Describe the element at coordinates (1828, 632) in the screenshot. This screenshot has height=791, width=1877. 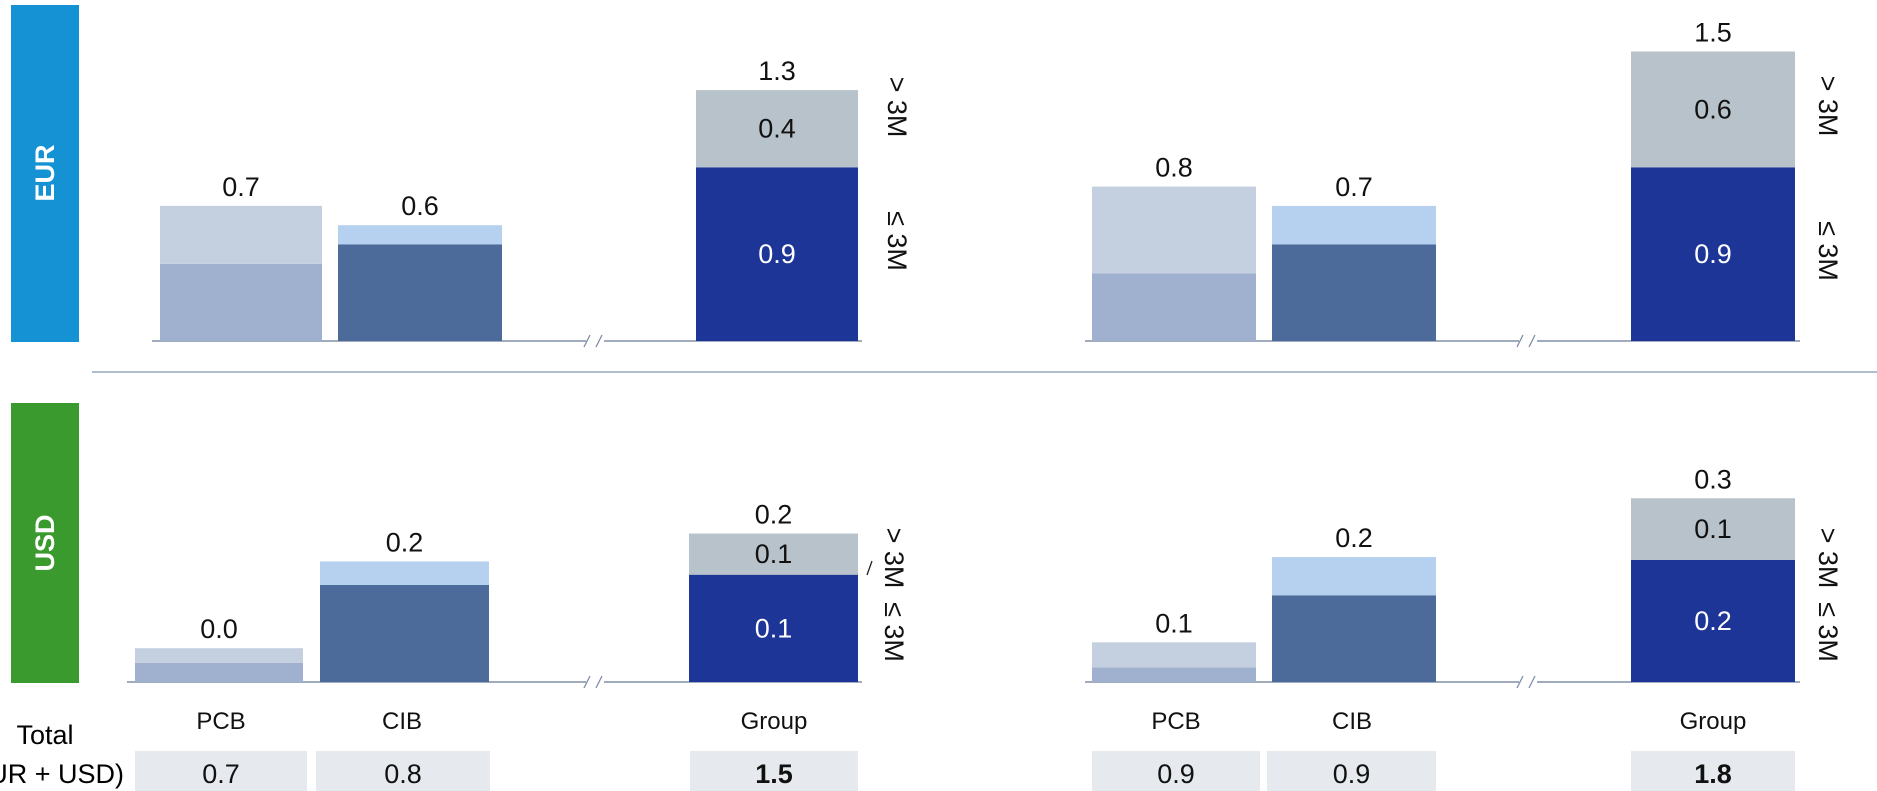
I see `usd-right-lower-segment-caption: ≤ 3M` at that location.